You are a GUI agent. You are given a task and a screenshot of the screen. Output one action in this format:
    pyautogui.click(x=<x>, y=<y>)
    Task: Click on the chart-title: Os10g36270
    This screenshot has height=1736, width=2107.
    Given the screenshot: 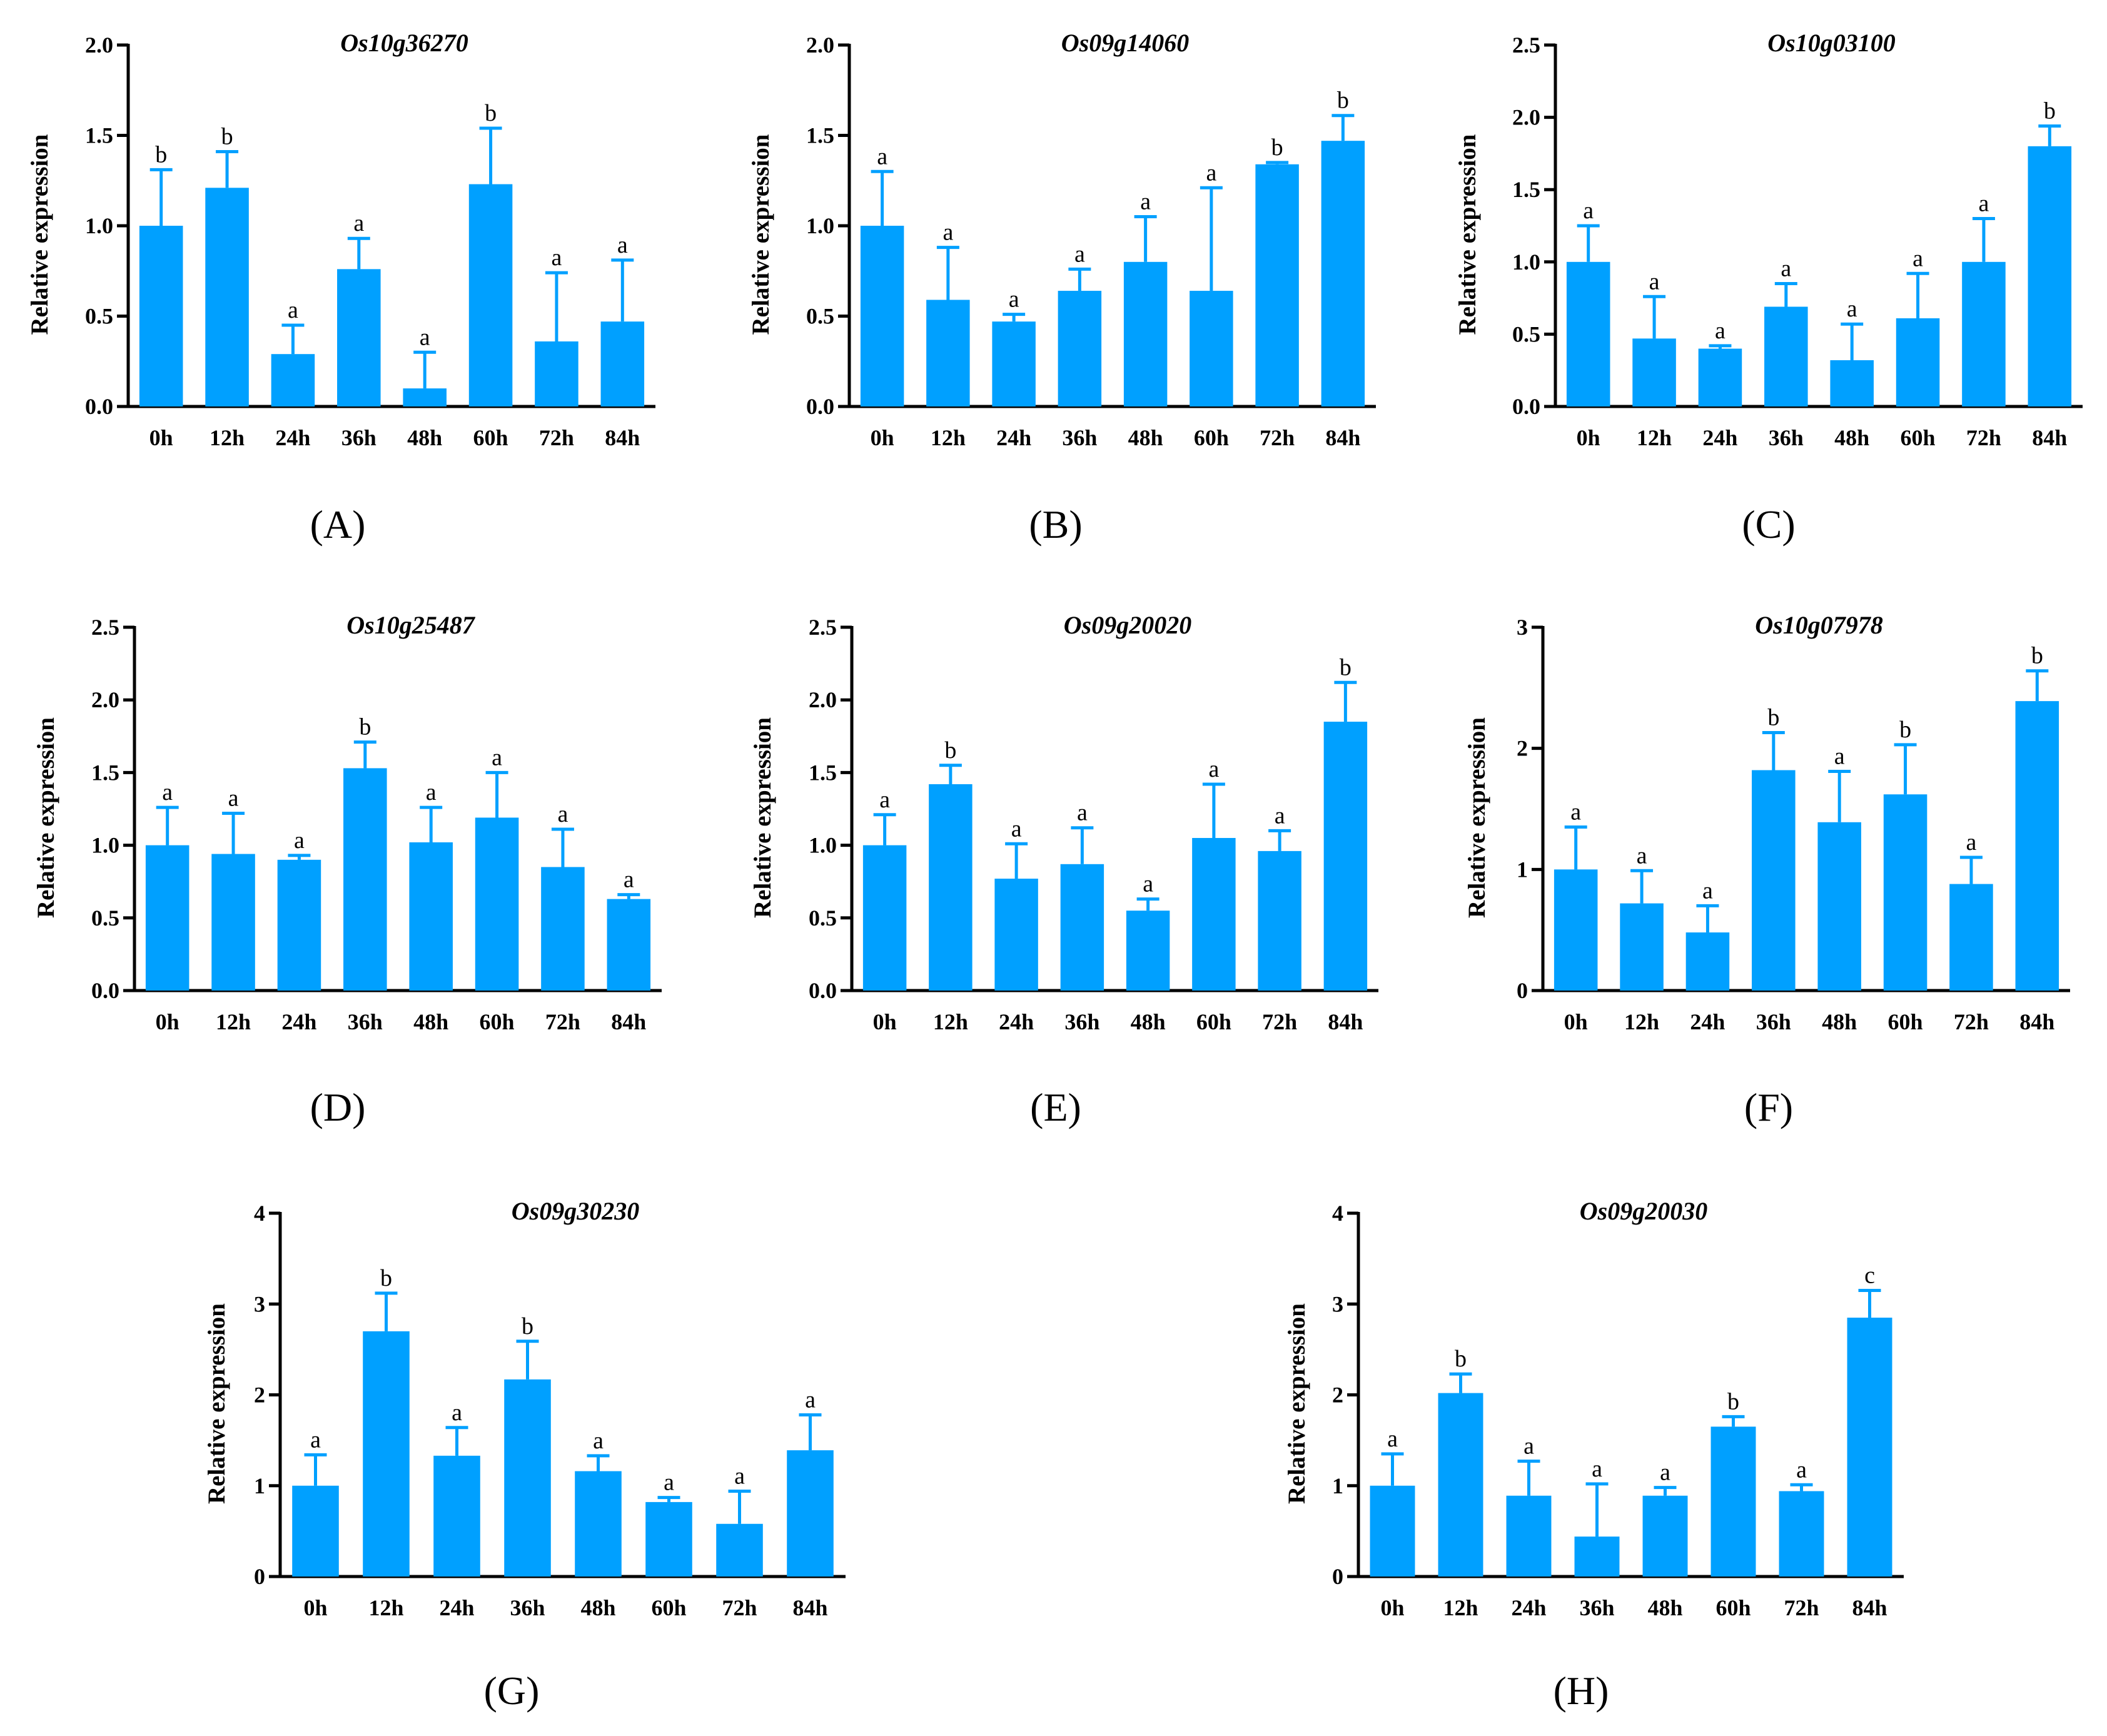 What is the action you would take?
    pyautogui.click(x=404, y=43)
    